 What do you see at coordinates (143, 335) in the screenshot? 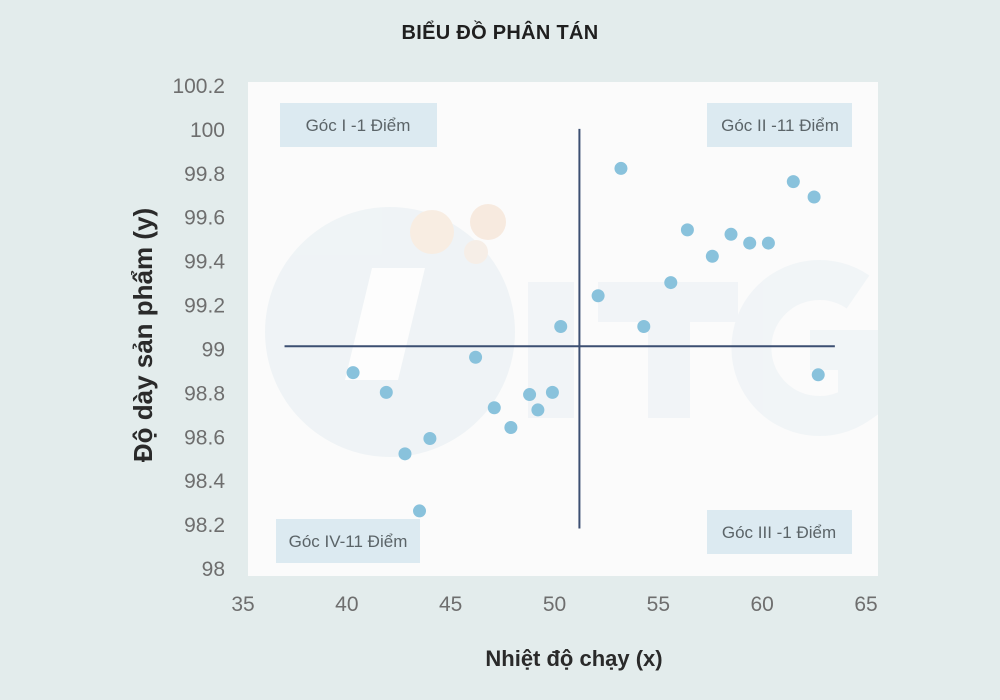
I see `y-axis-title: Độ dày sản phẩm (y)` at bounding box center [143, 335].